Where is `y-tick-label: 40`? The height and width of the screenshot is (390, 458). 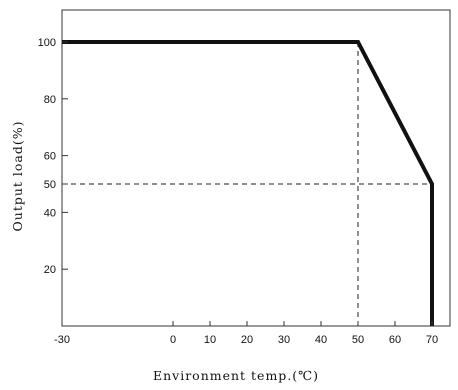 y-tick-label: 40 is located at coordinates (50, 213).